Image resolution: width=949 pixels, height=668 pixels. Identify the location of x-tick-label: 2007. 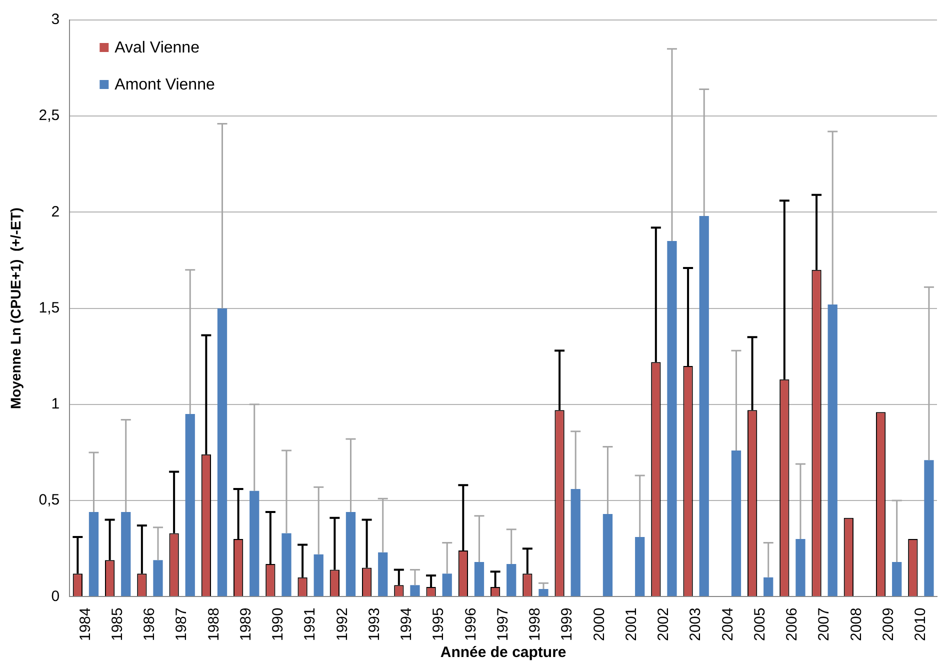
(824, 625).